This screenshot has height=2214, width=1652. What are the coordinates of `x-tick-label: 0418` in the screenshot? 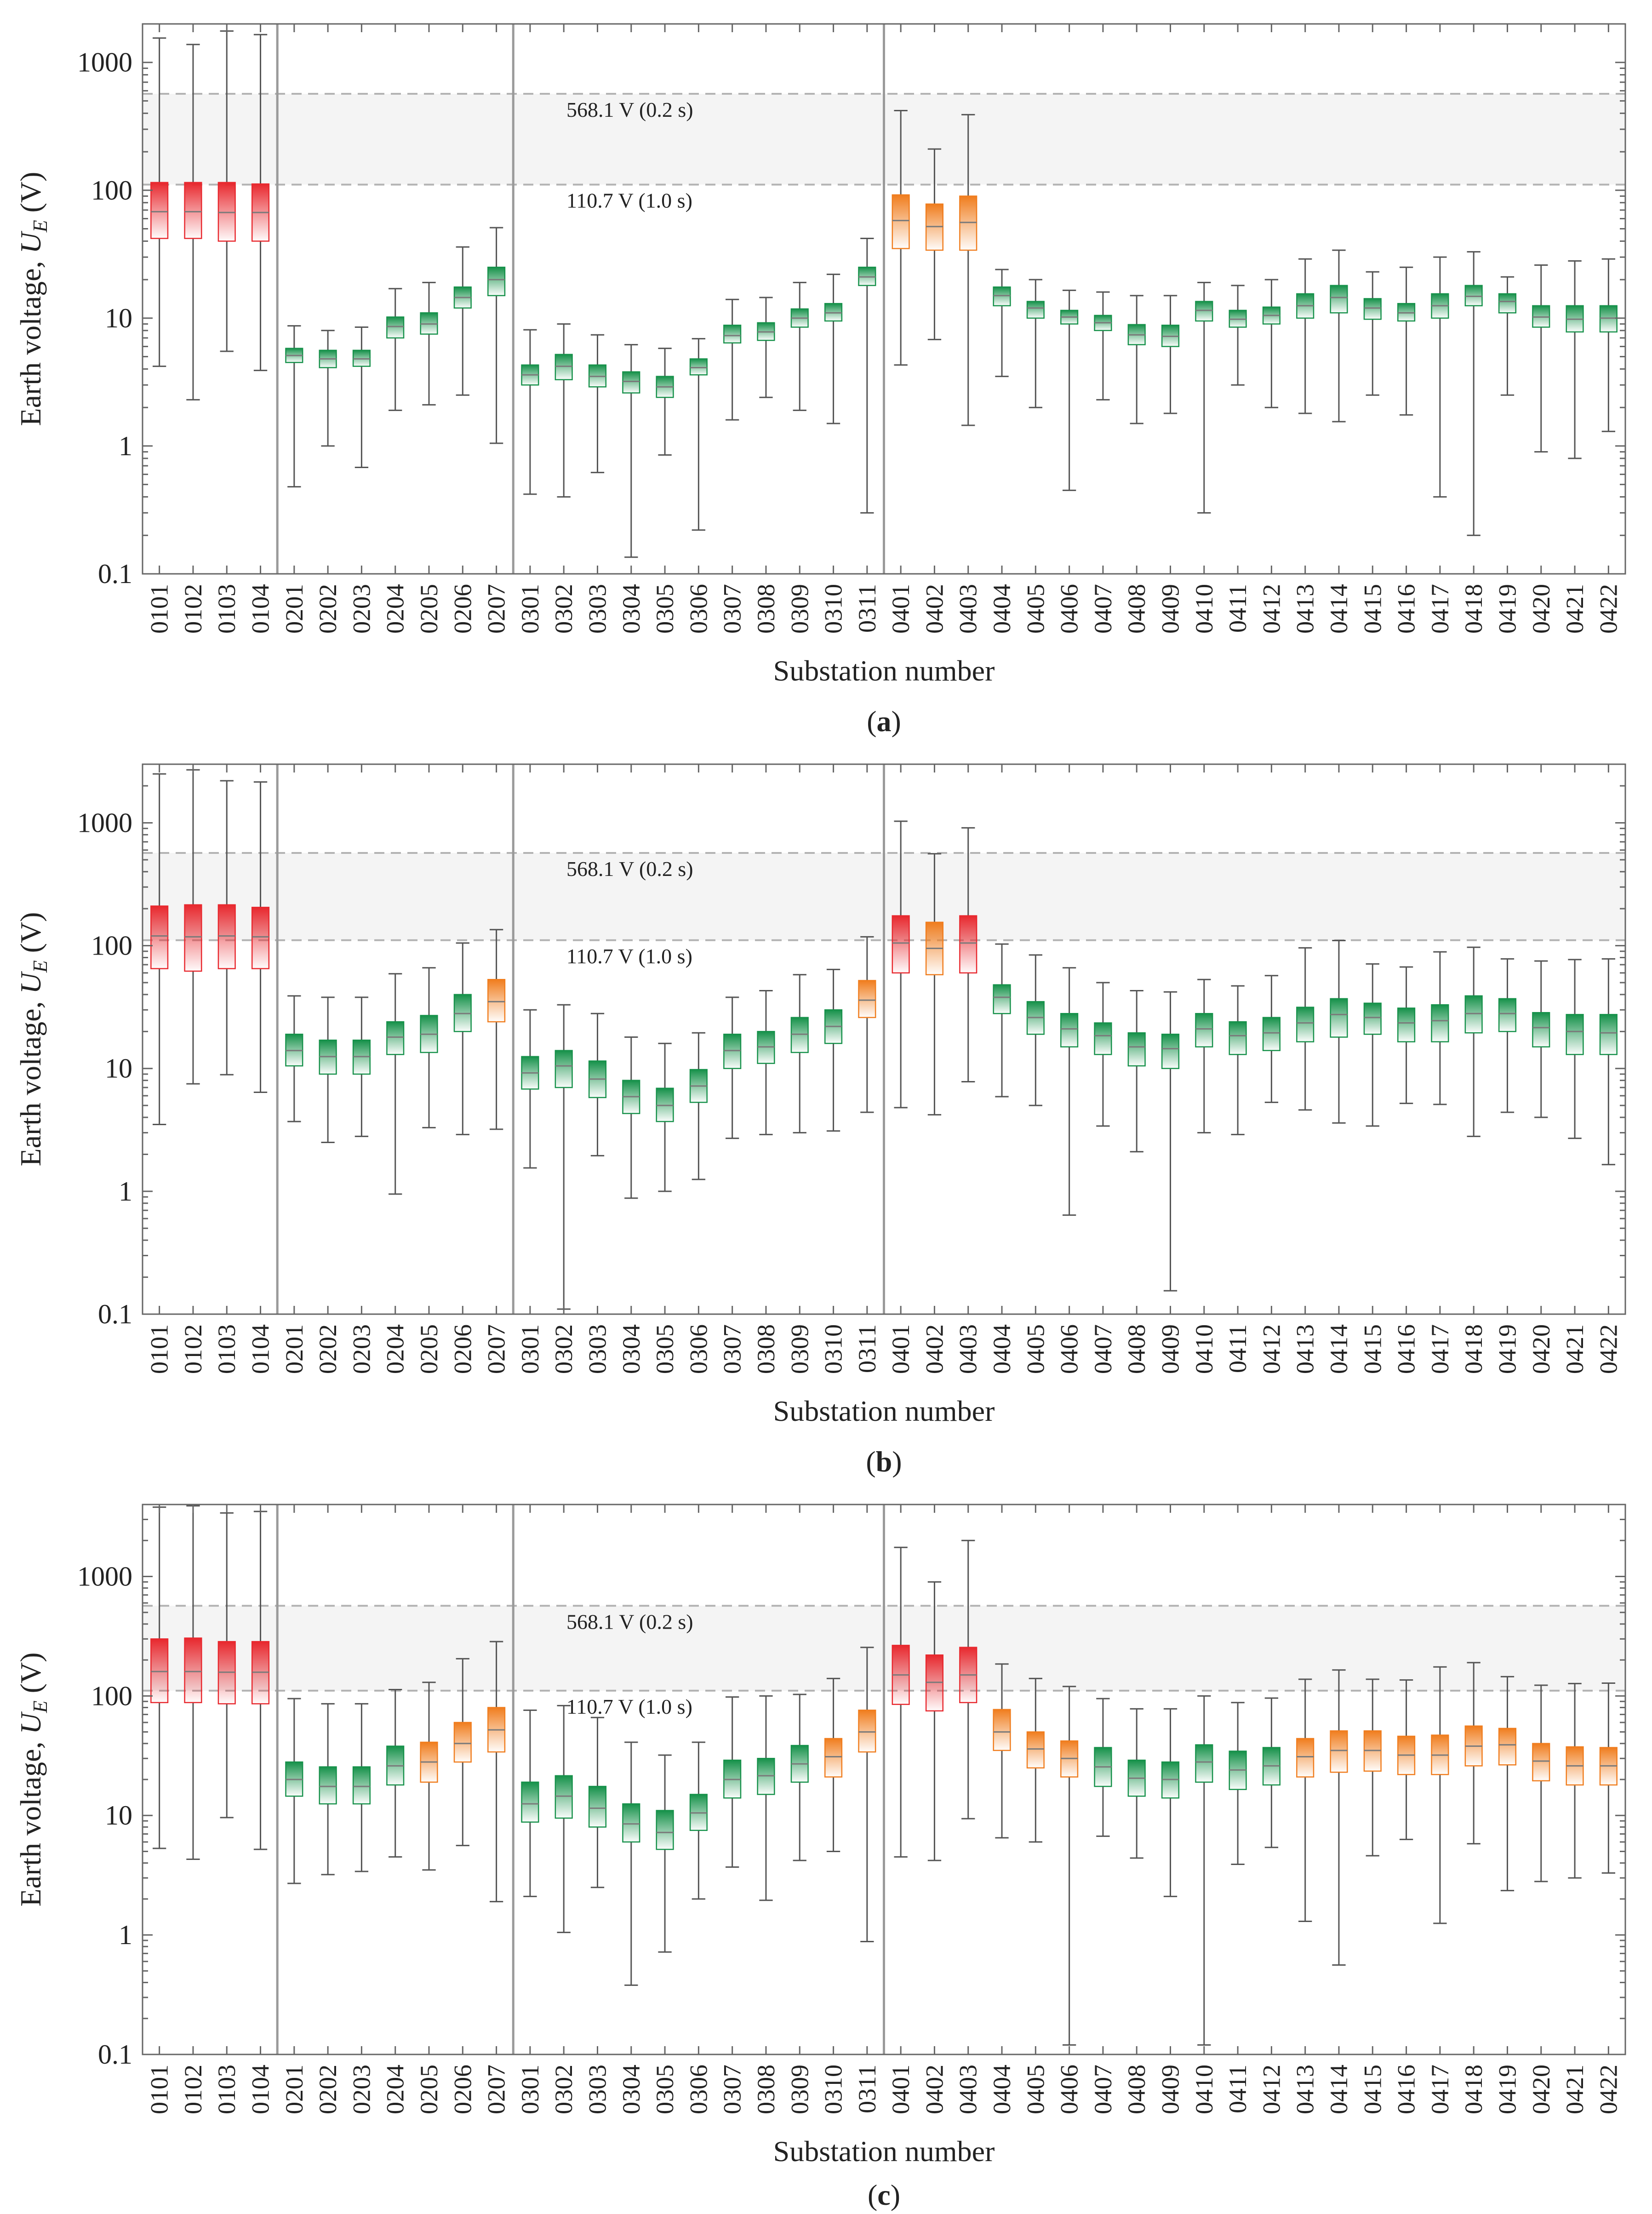 It's located at (1473, 1349).